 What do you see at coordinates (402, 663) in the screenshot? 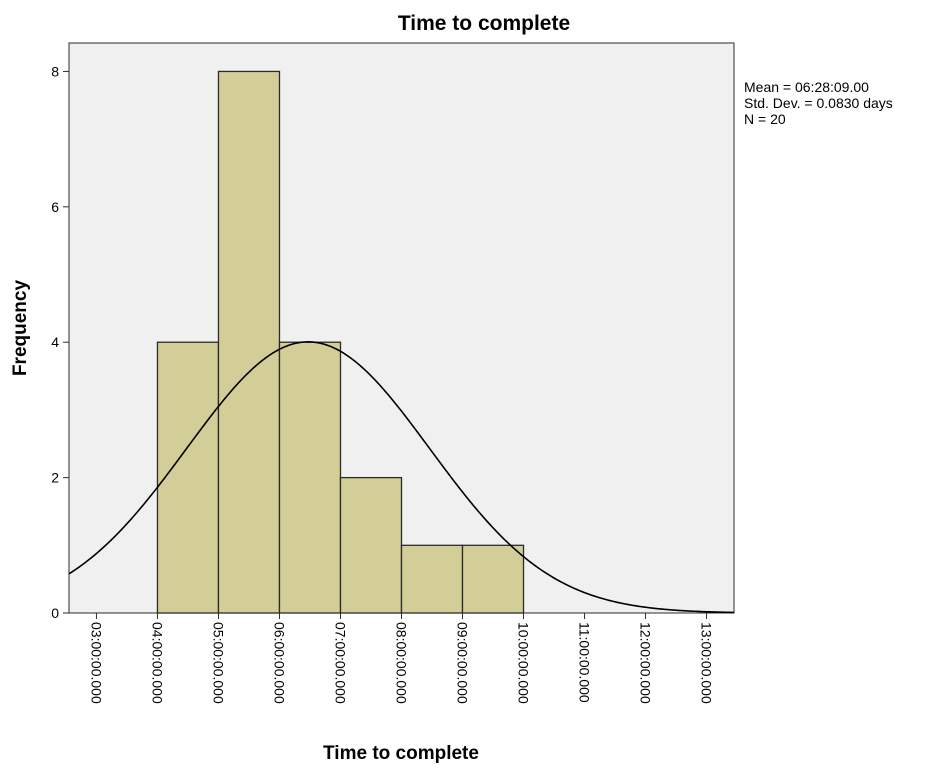
I see `x-tick-label: 08:00:00.000` at bounding box center [402, 663].